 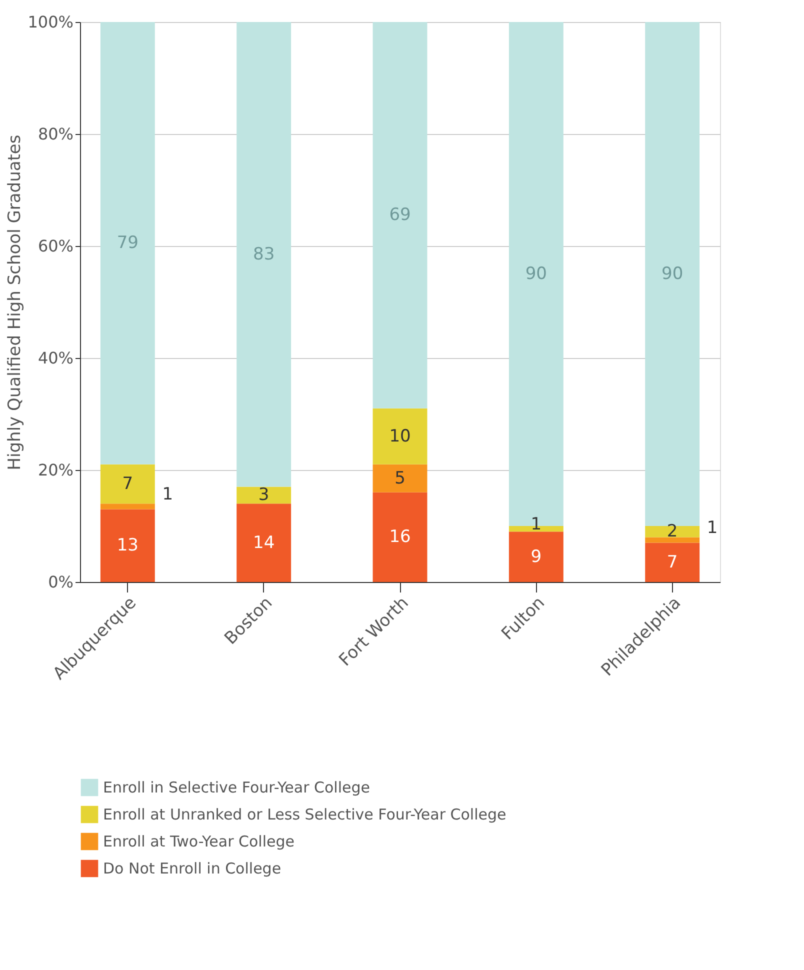 I want to click on y-tick-label: 60%, so click(x=56, y=246).